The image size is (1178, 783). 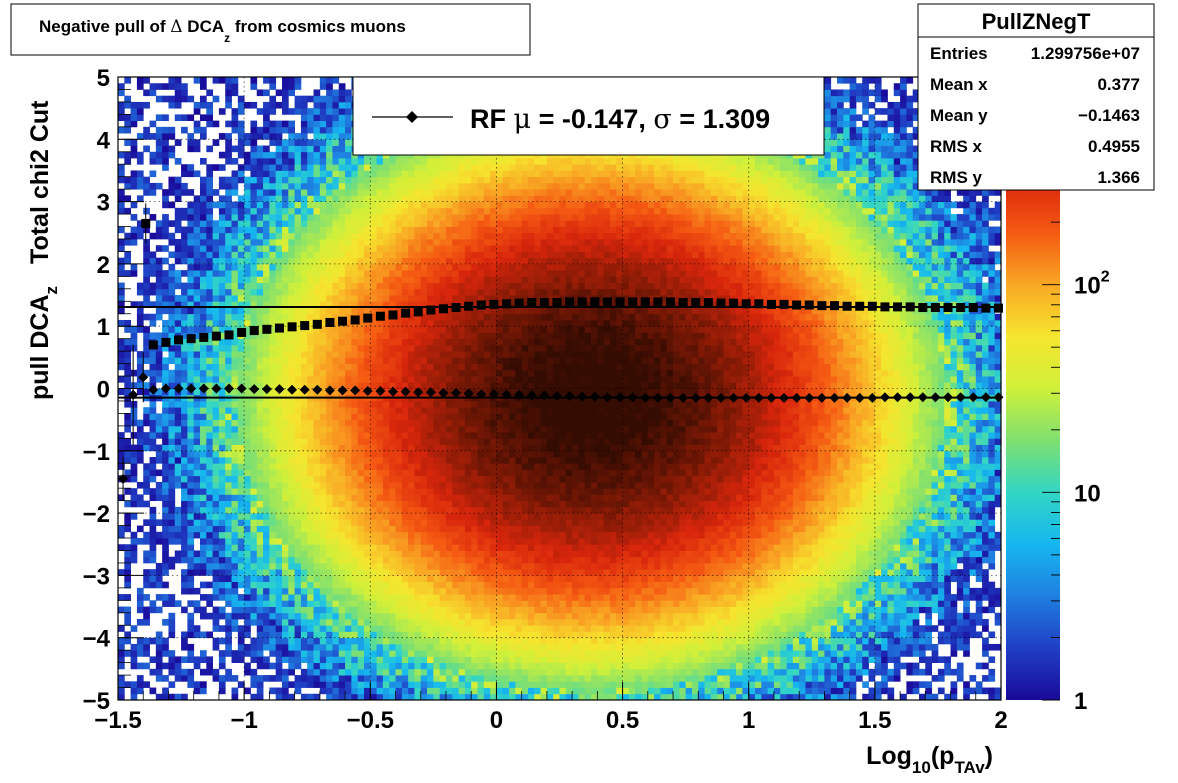 I want to click on y-axis-label: pull DCAzTotal chi2 Cut, so click(x=43, y=250).